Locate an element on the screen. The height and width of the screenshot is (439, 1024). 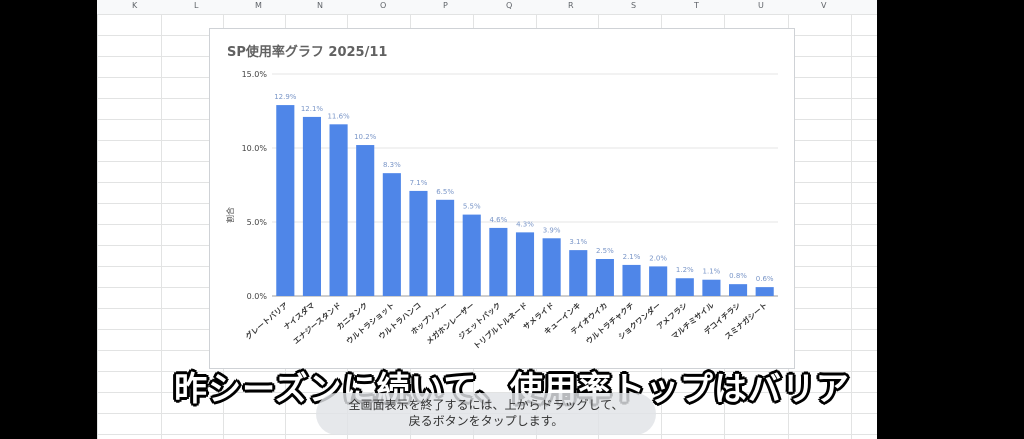
data-label: 4.3% is located at coordinates (525, 224).